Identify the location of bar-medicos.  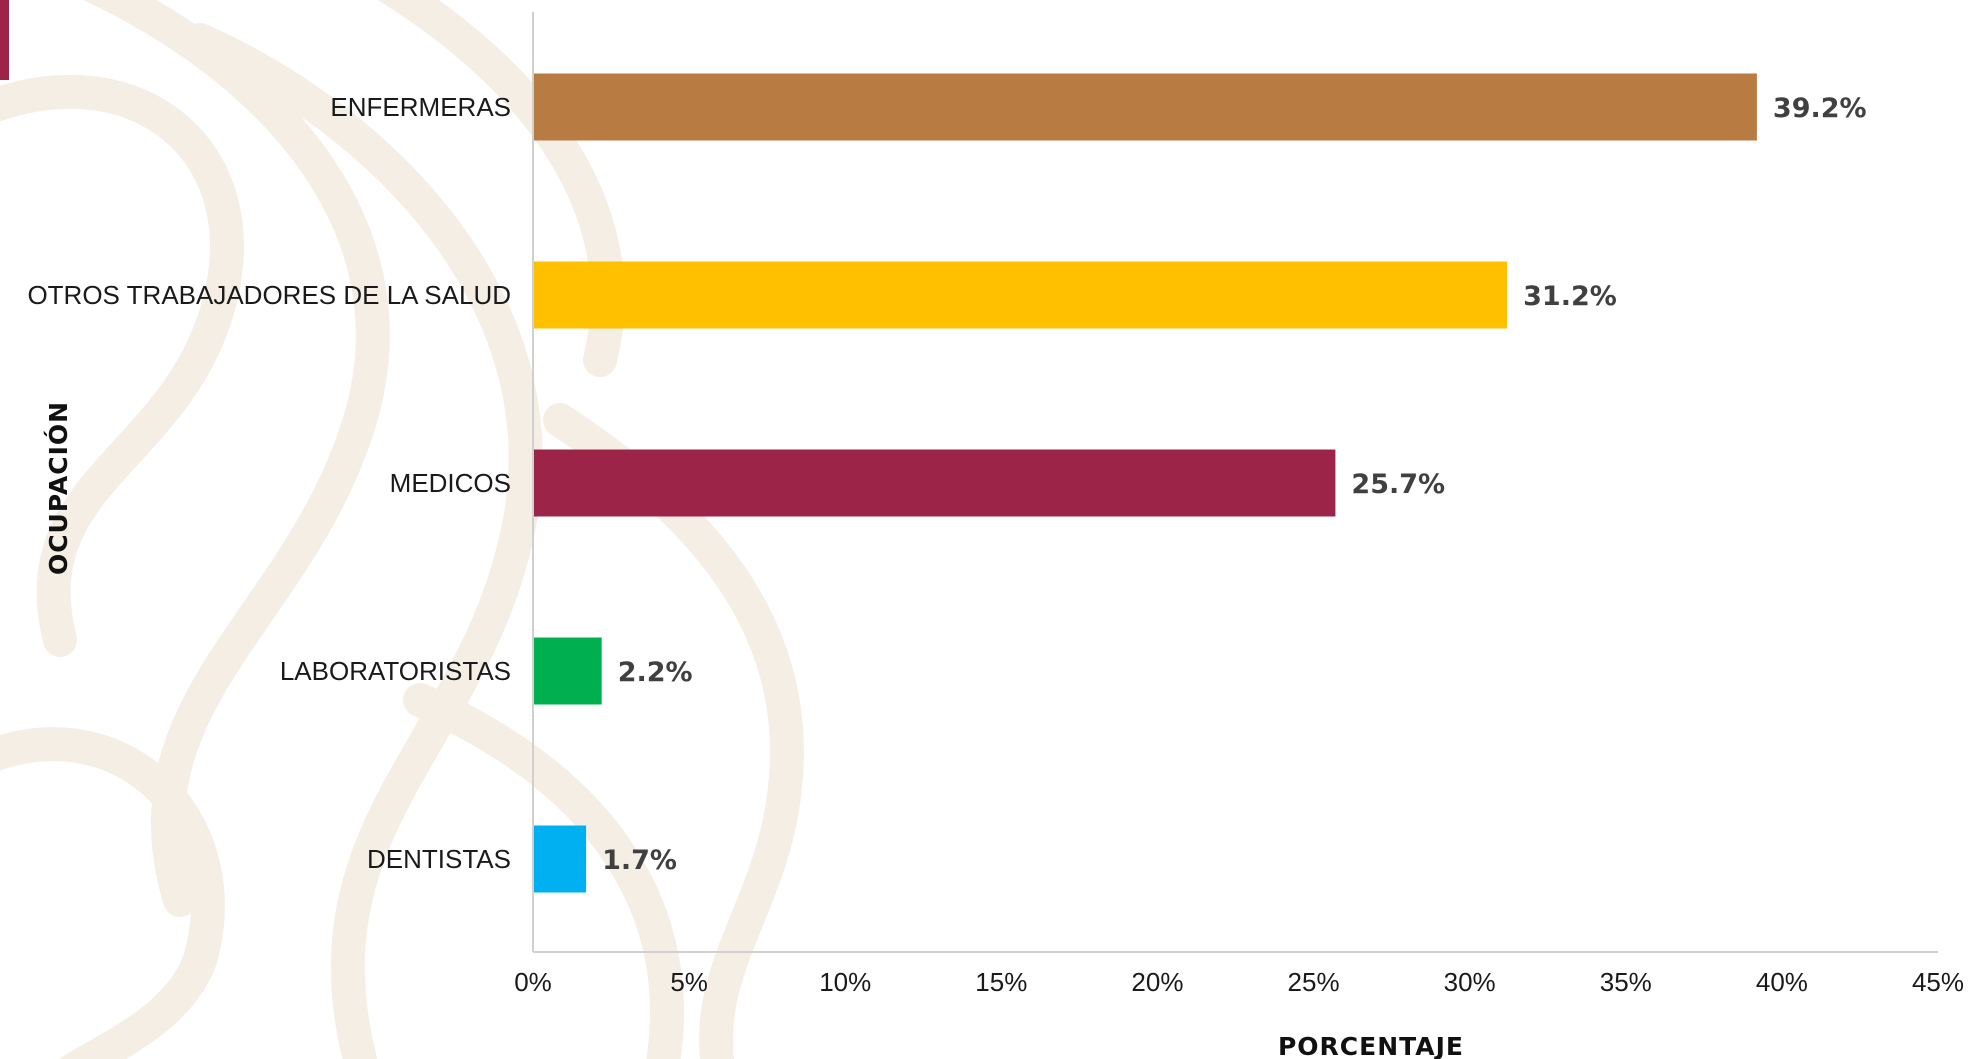
(934, 483).